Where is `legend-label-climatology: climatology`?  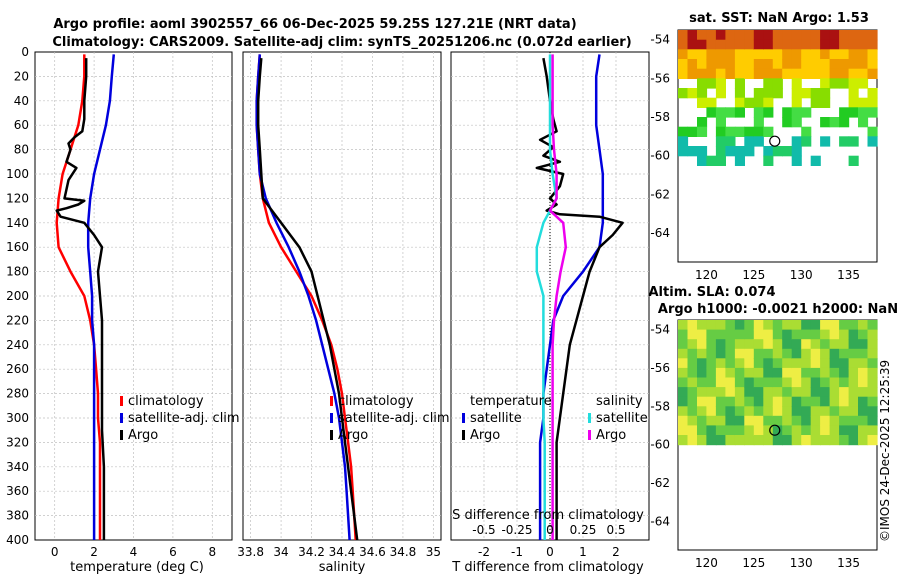 legend-label-climatology: climatology is located at coordinates (376, 401).